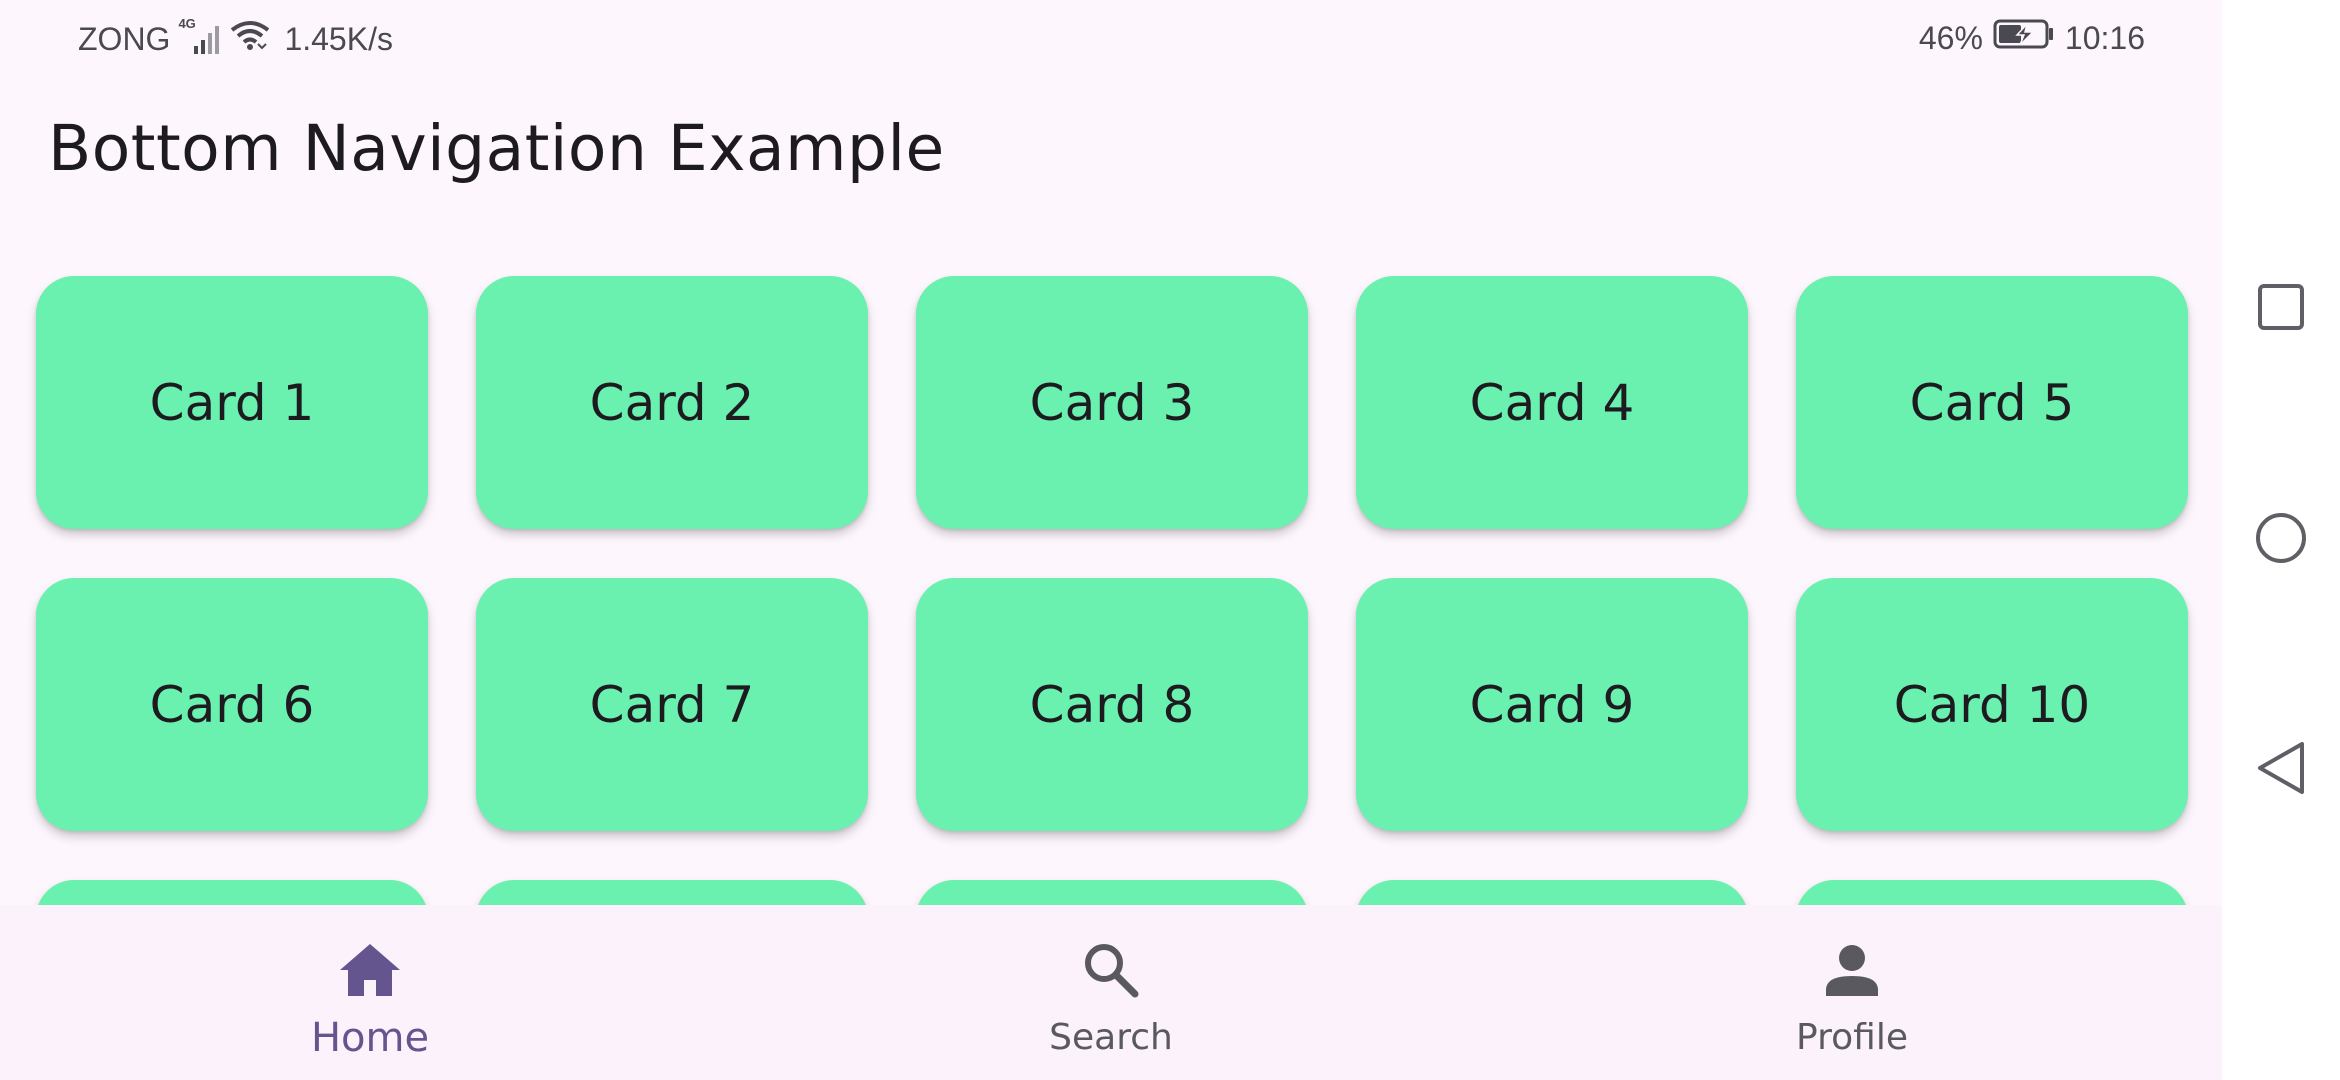 The height and width of the screenshot is (1080, 2340). What do you see at coordinates (496, 148) in the screenshot?
I see `page-title: Bottom Navigation Example` at bounding box center [496, 148].